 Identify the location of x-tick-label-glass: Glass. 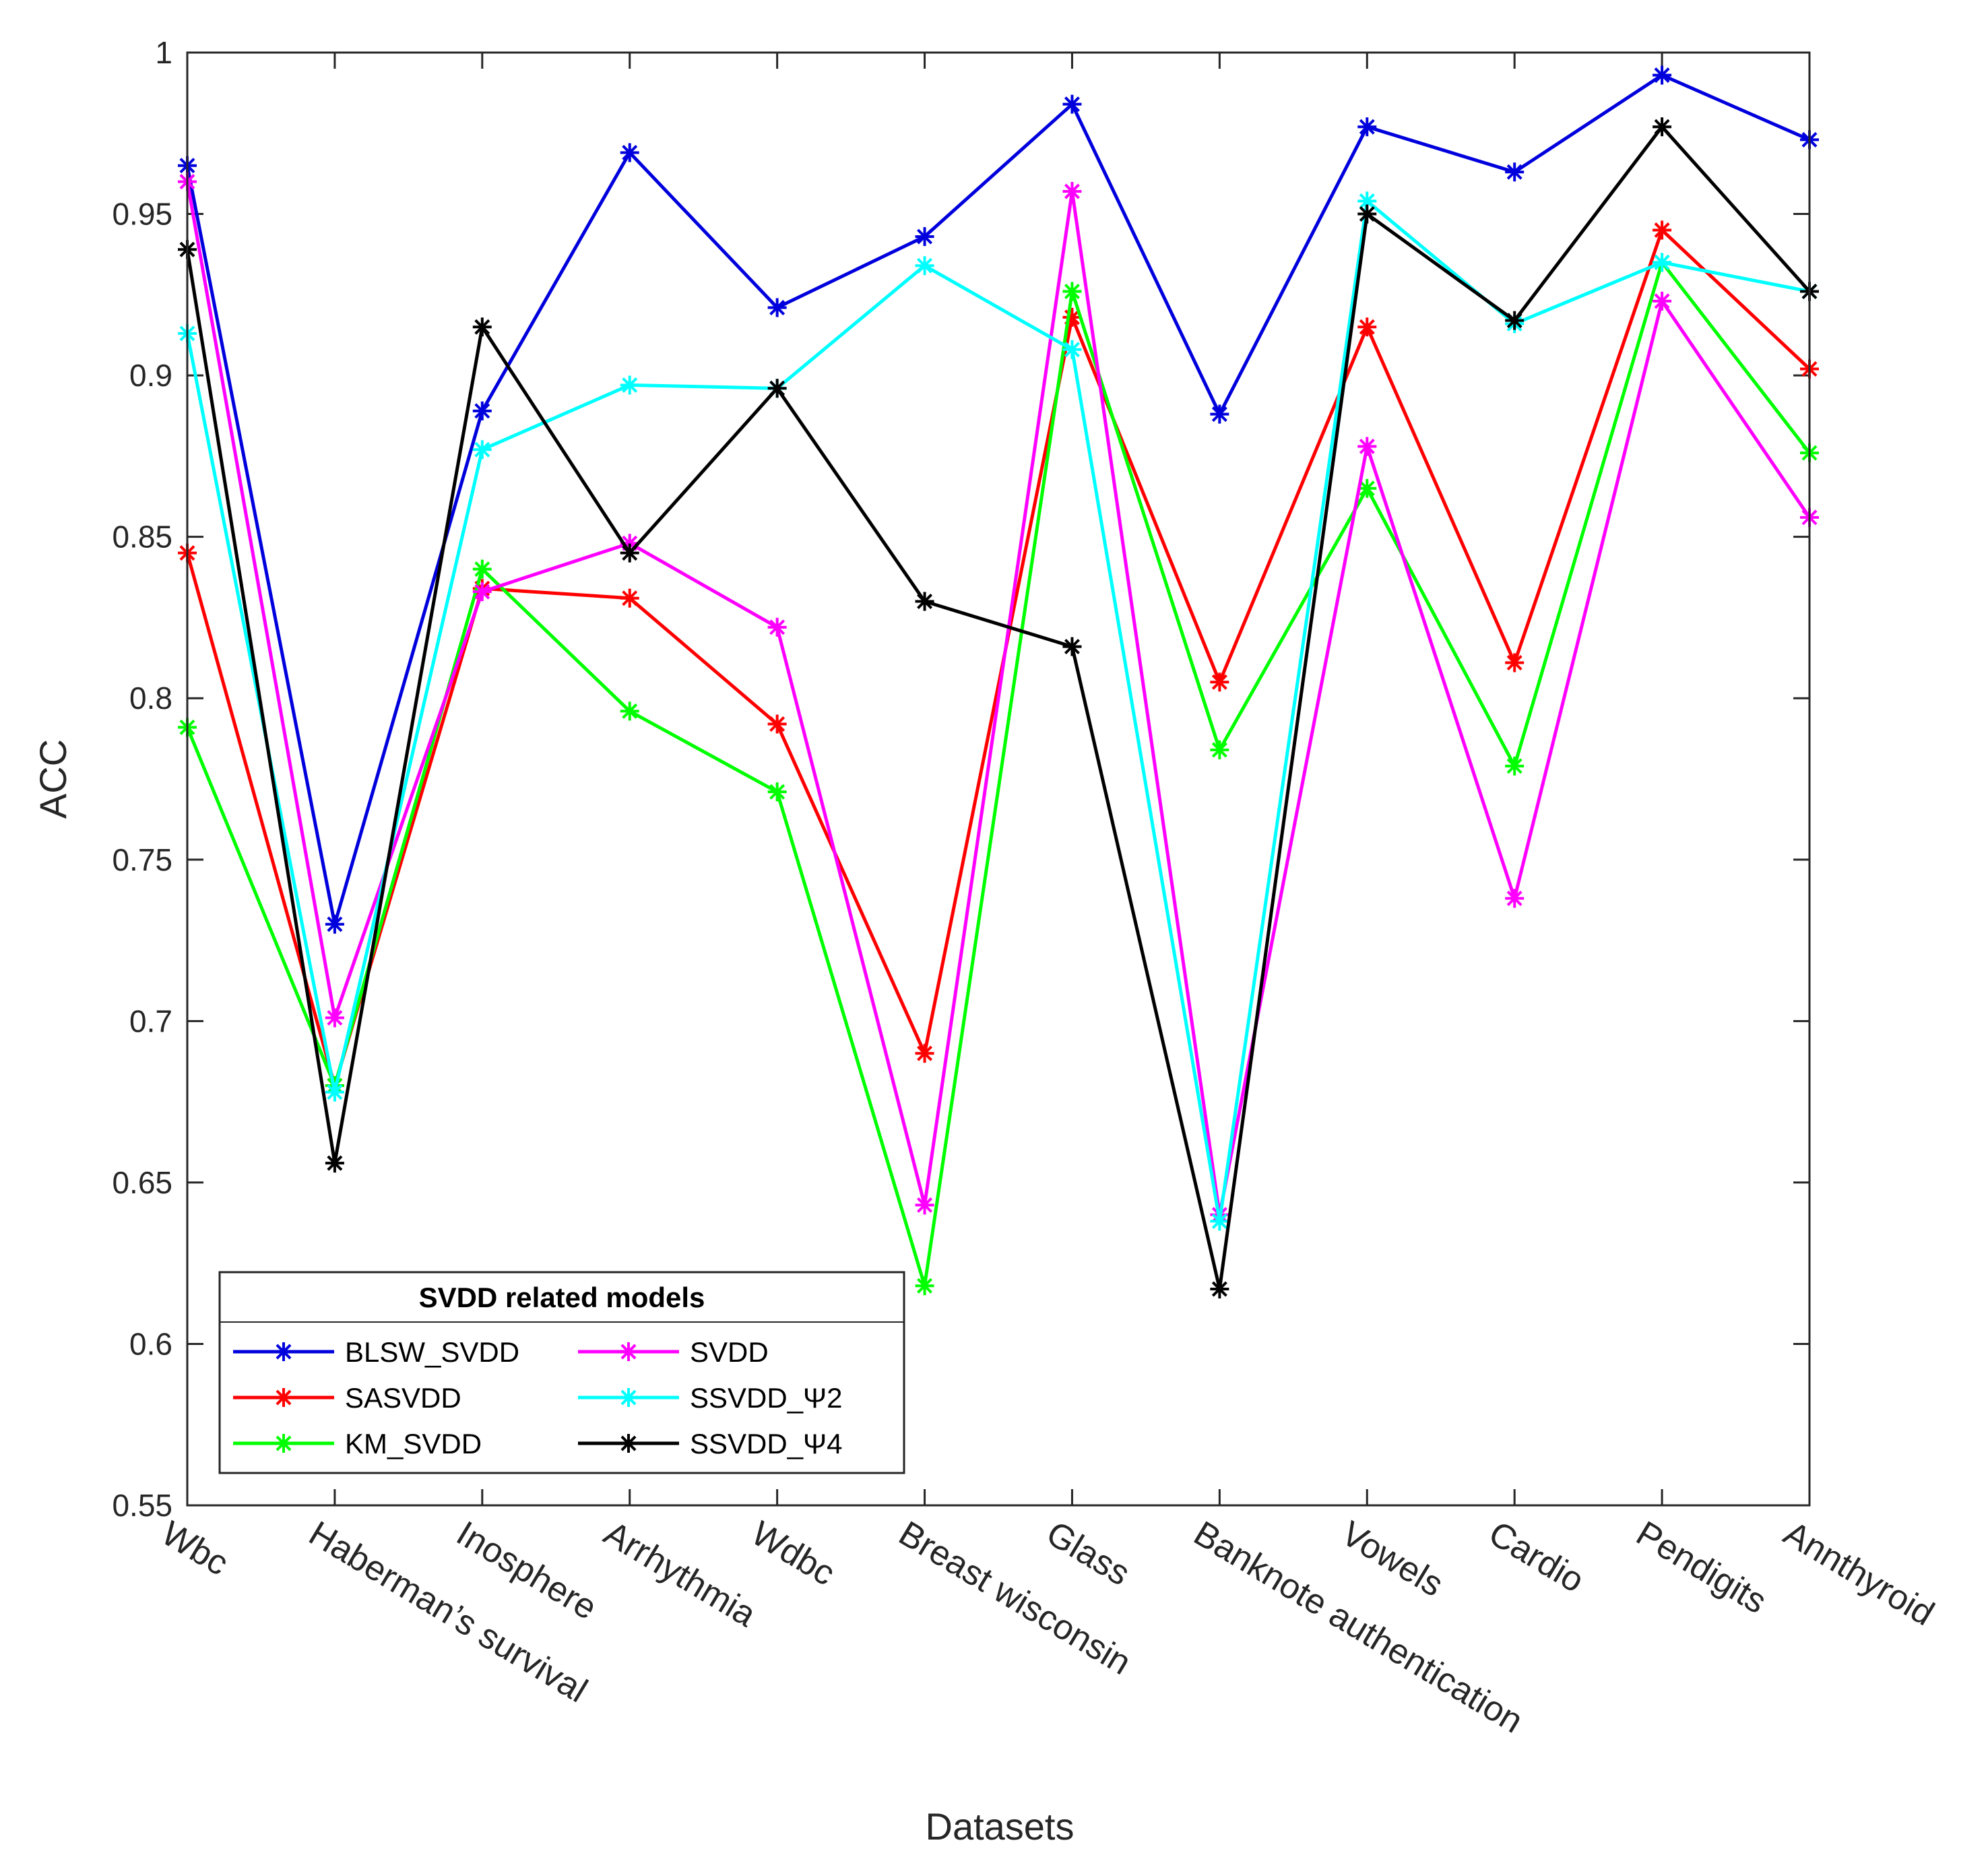
(1088, 1554).